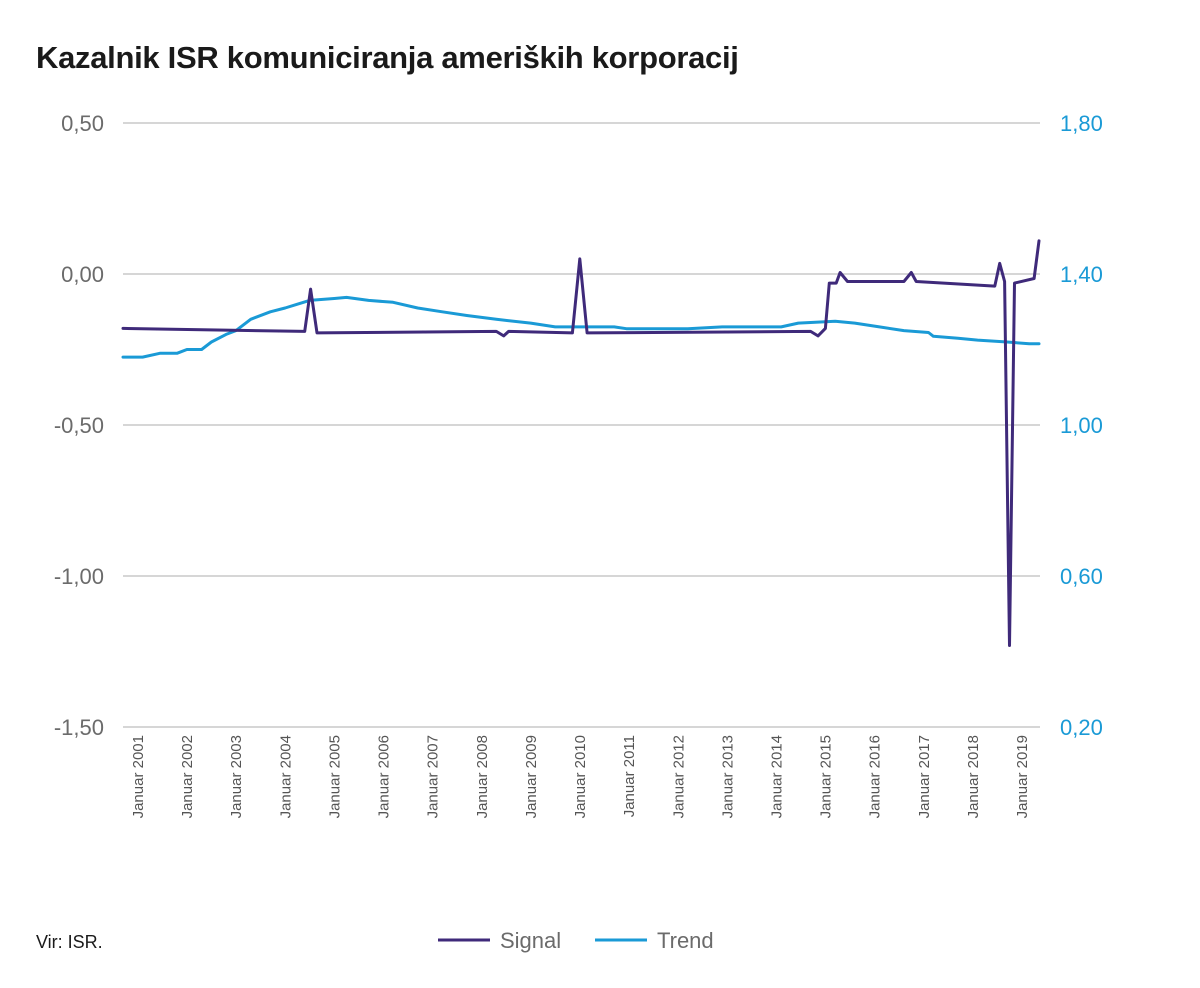 The width and height of the screenshot is (1200, 988). What do you see at coordinates (79, 576) in the screenshot?
I see `left-tick-label: -1,00` at bounding box center [79, 576].